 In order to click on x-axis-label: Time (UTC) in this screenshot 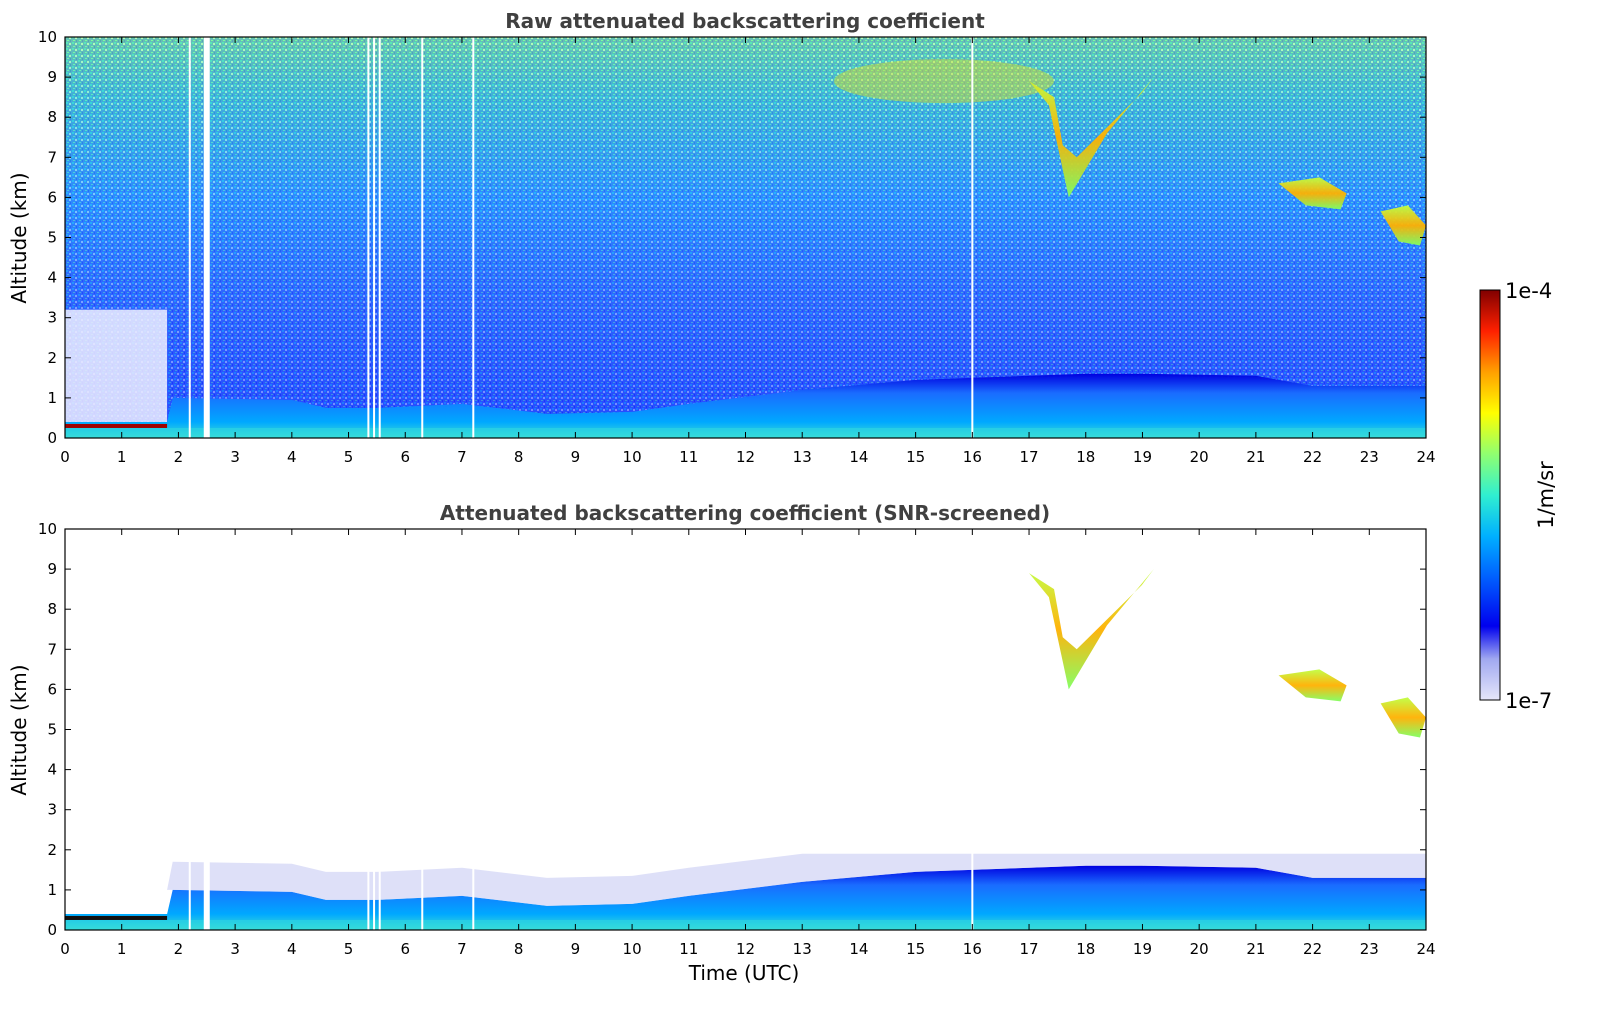, I will do `click(744, 973)`.